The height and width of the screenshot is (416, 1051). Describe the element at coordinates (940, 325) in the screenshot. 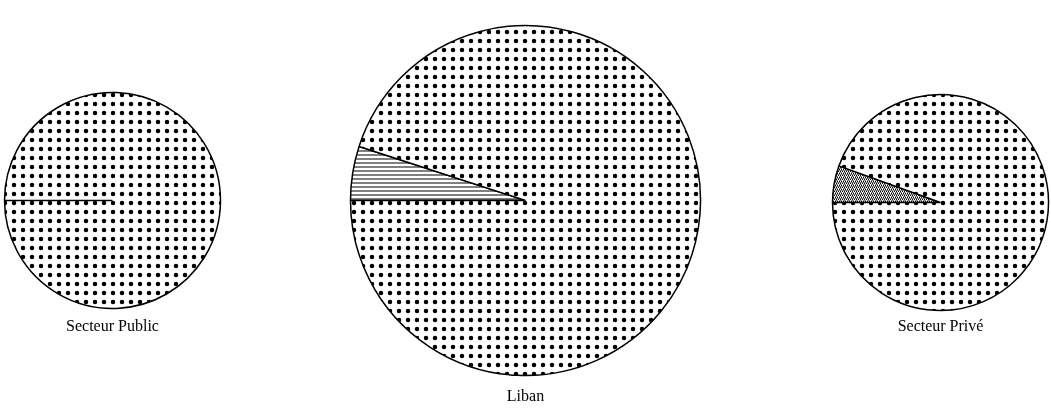

I see `text: Secteur Privé` at that location.